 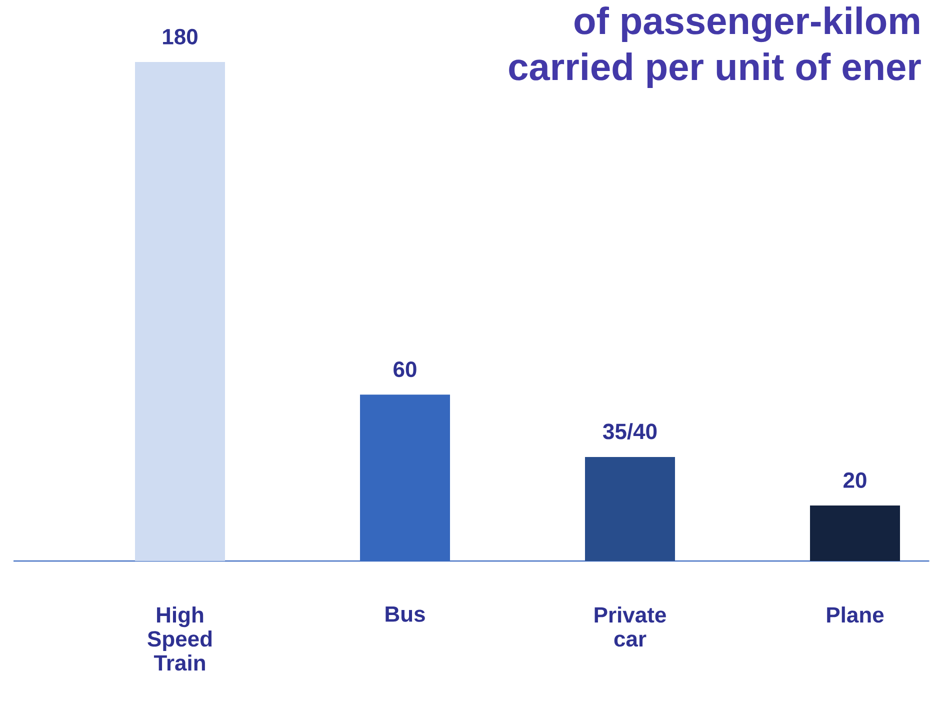 I want to click on x-tick-label: High Speed Train, so click(x=180, y=638).